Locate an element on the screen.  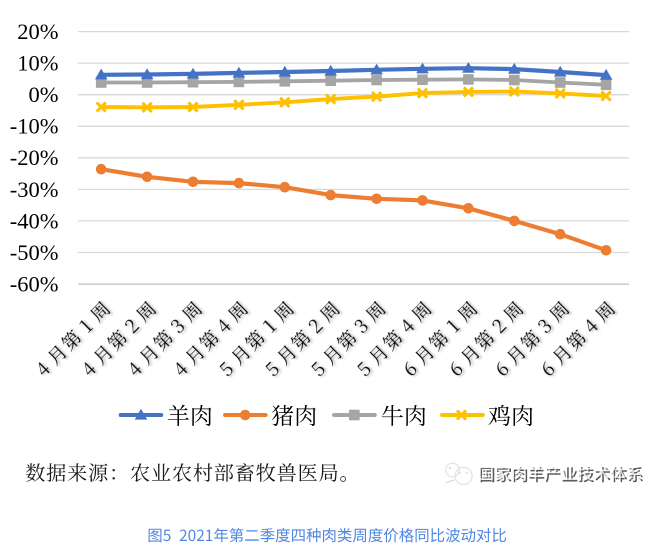
svg-text: 20% is located at coordinates (37, 31).